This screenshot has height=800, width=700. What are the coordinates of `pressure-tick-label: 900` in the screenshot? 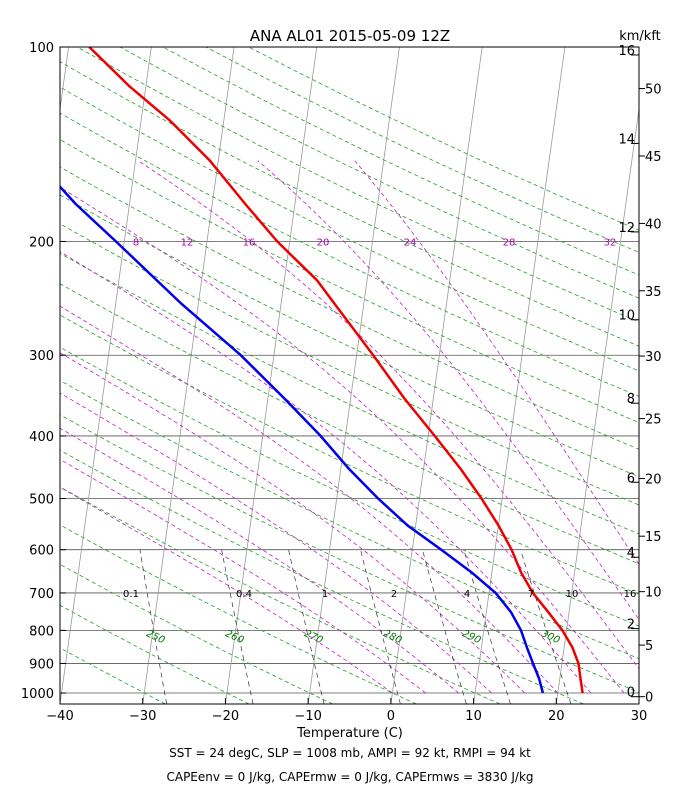 It's located at (41, 664).